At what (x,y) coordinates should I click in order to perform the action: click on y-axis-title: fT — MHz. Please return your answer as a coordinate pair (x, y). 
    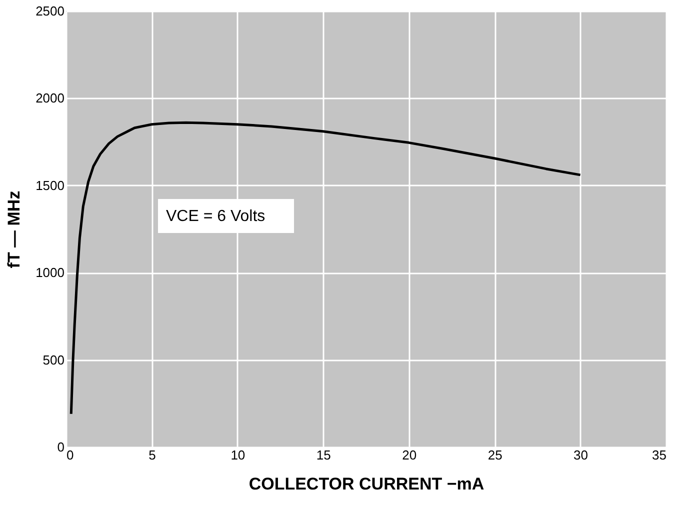
    Looking at the image, I should click on (14, 229).